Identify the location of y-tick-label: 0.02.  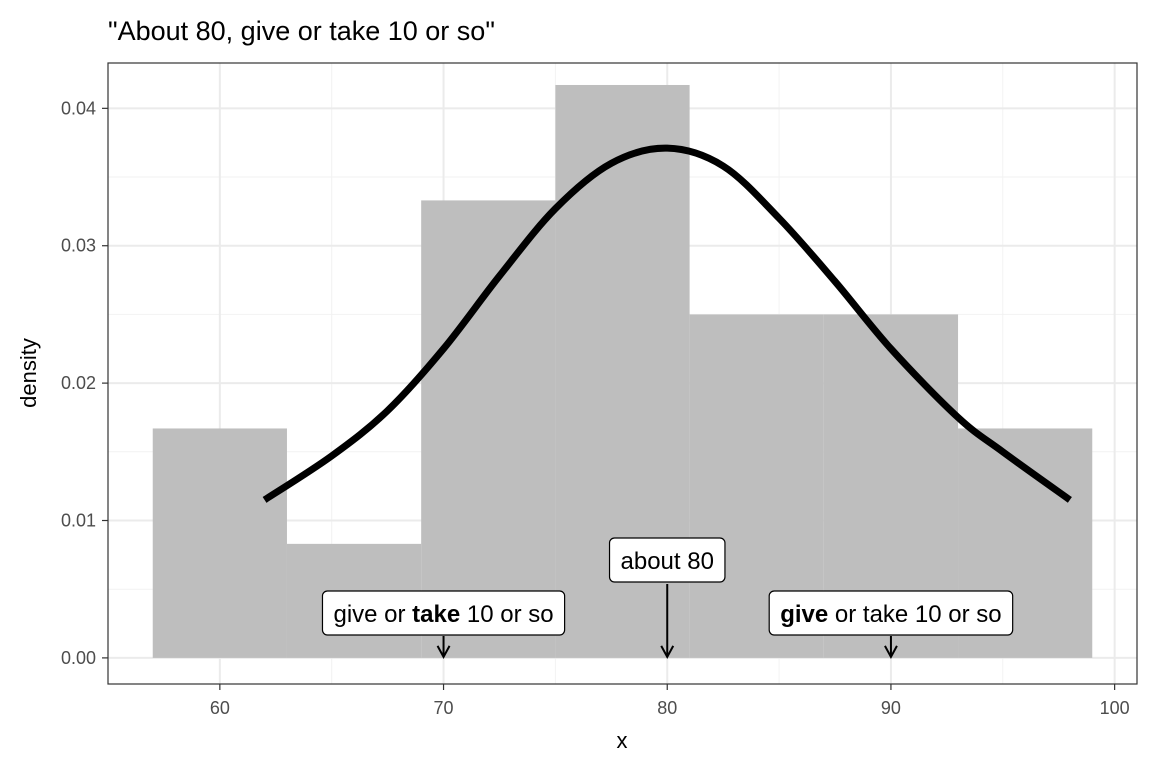
(78, 383).